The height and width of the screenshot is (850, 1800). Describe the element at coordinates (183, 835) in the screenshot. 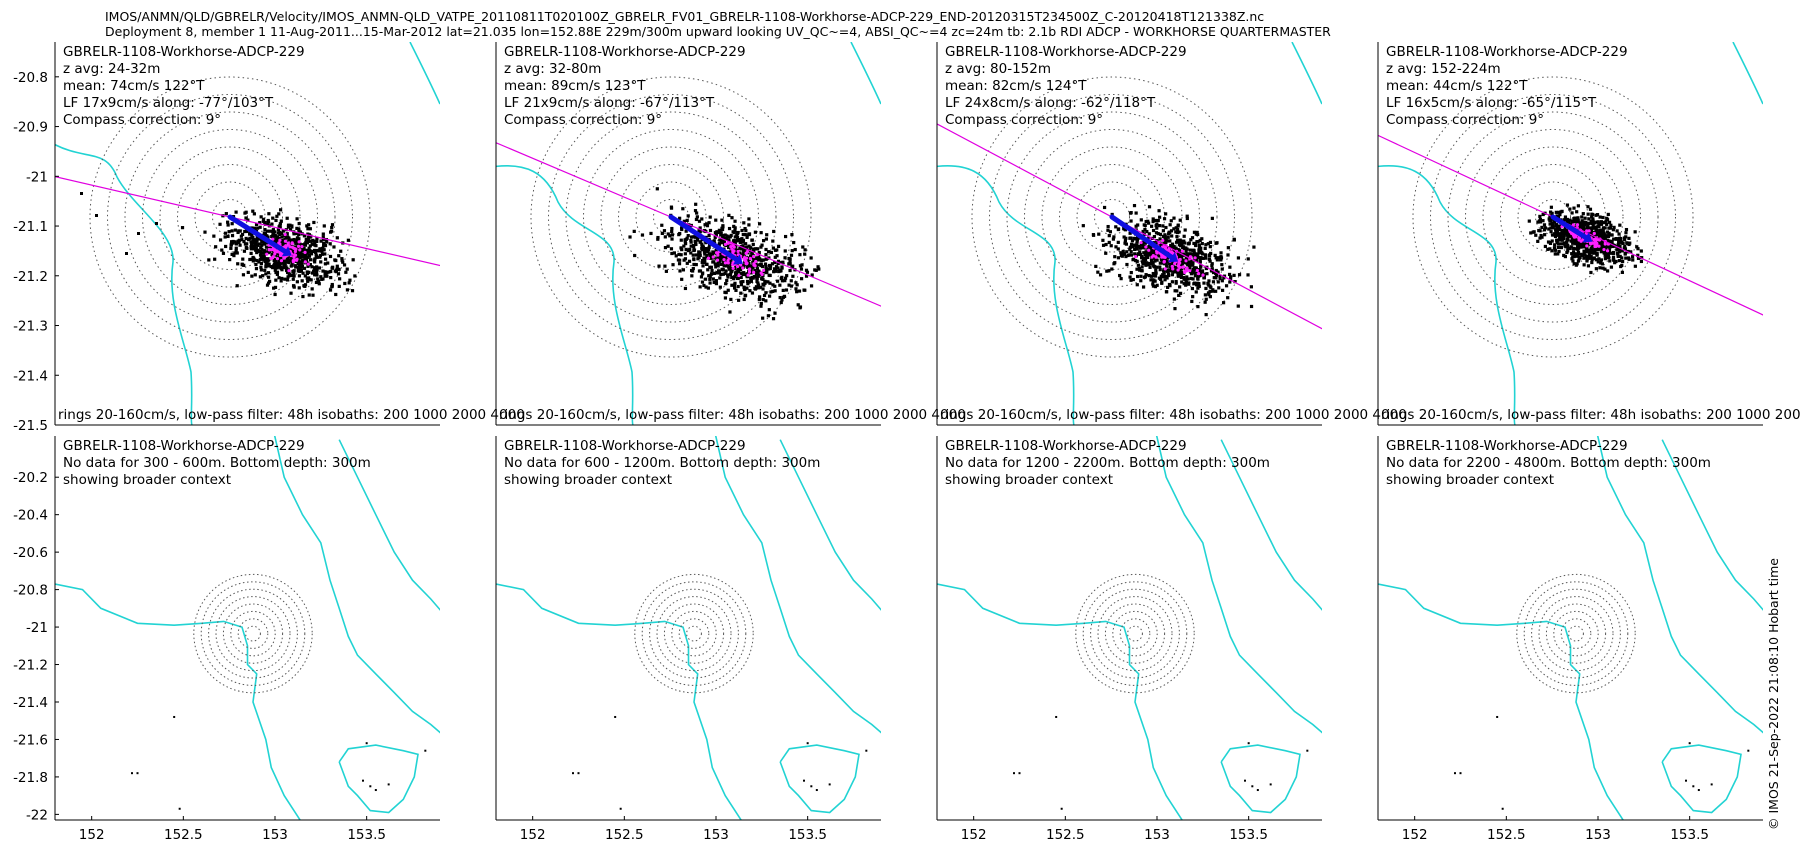

I see `x-tick-label: 152.5` at that location.